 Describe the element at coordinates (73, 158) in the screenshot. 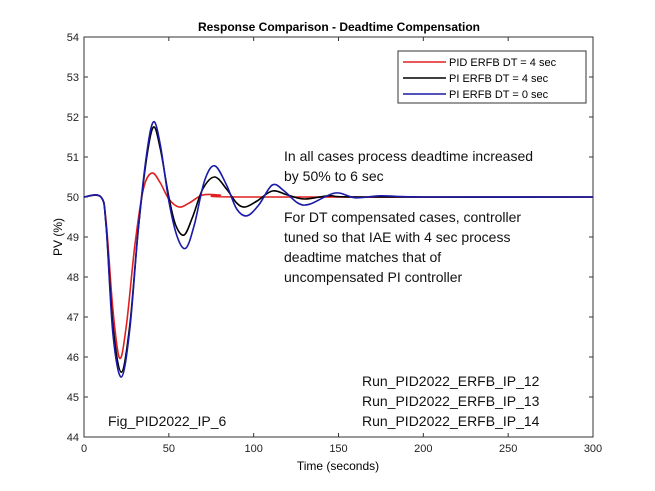

I see `y-tick-label: 51` at that location.